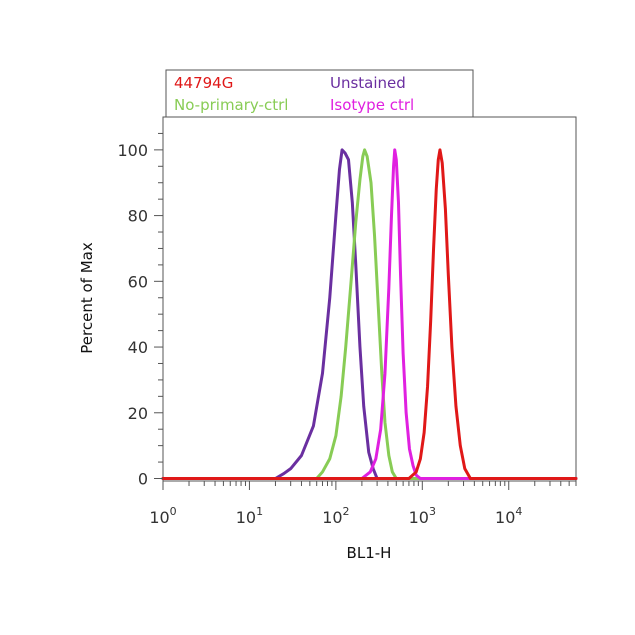  Describe the element at coordinates (138, 216) in the screenshot. I see `y-tick-label: 80` at that location.